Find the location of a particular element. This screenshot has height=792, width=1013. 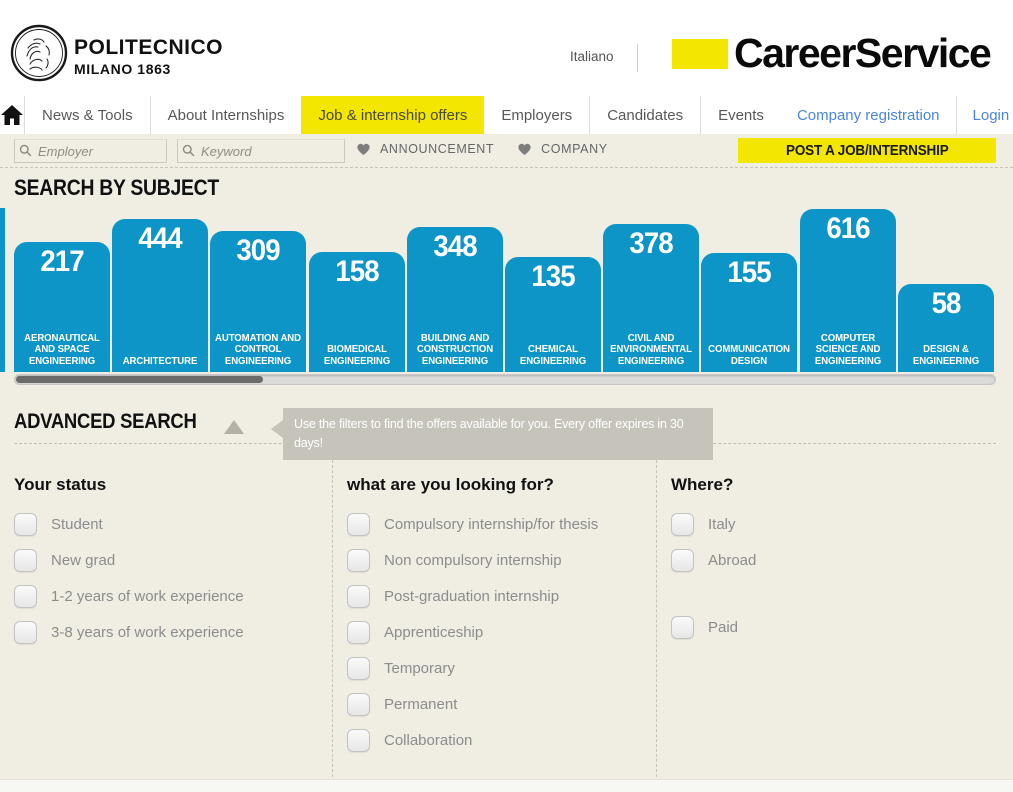

filter-option-student: Student is located at coordinates (169, 524).